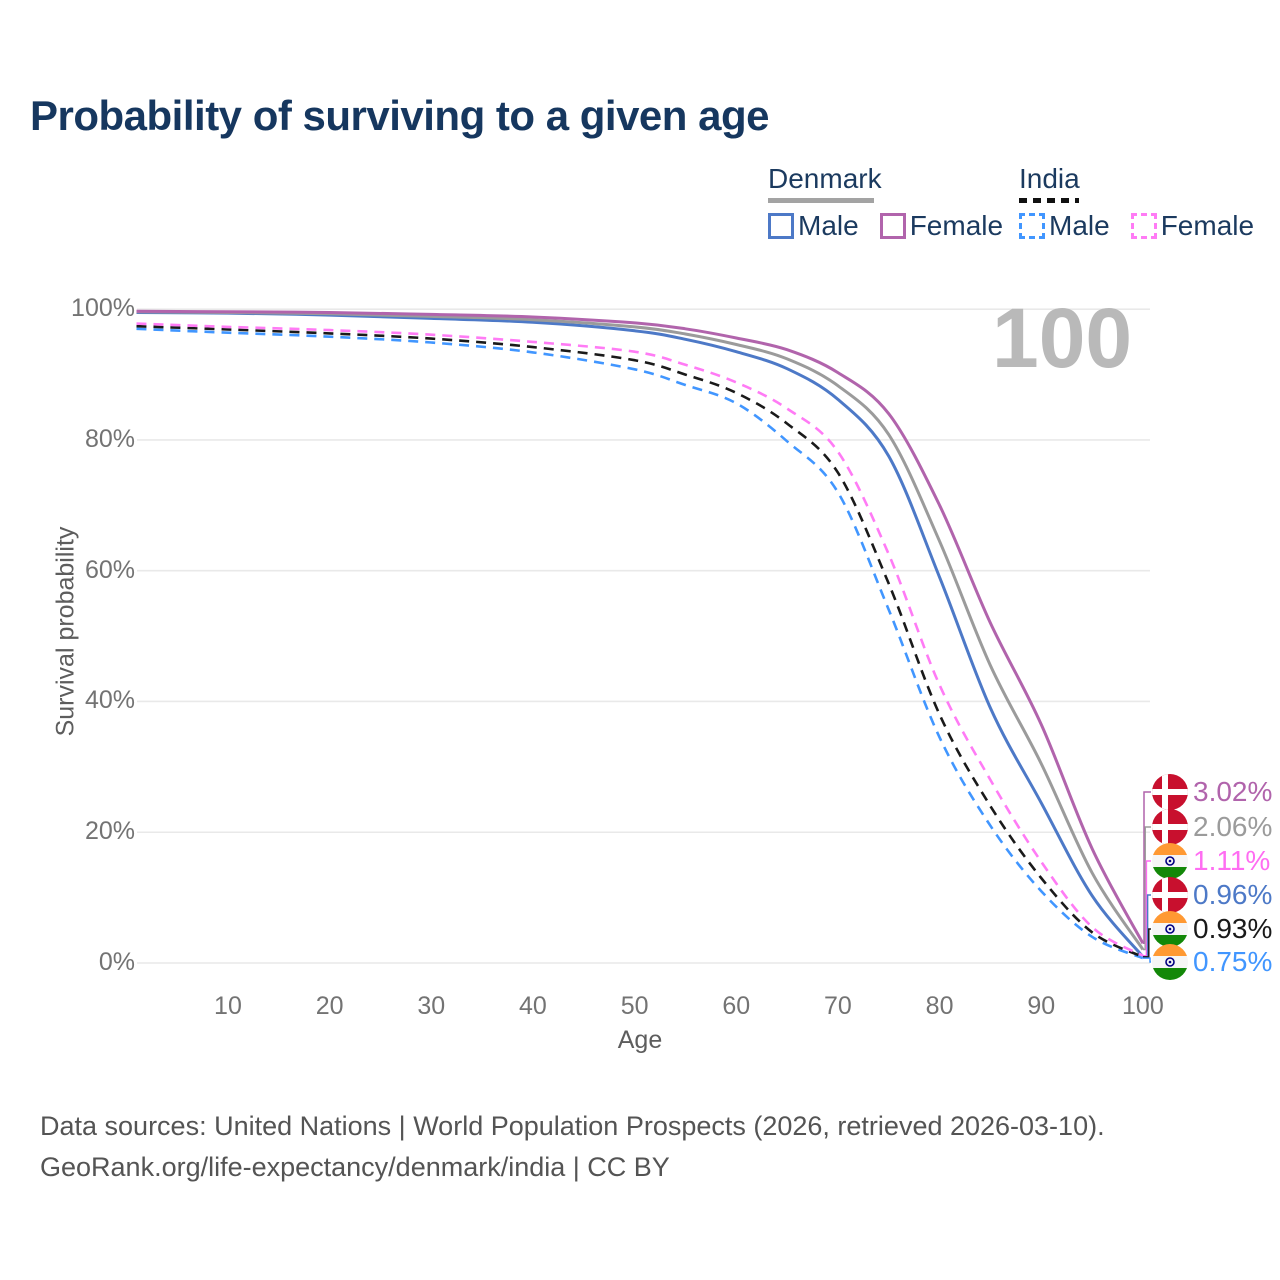  I want to click on x-tick-label: 30, so click(431, 1006).